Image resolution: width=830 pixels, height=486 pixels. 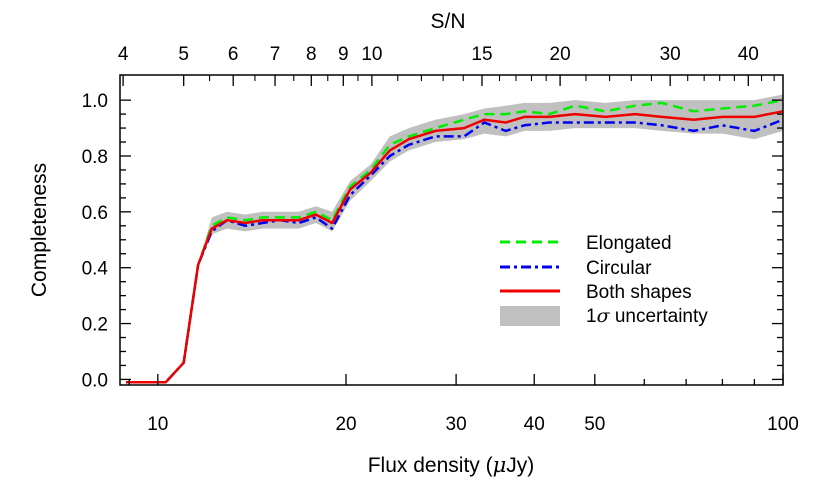 I want to click on x-tick-label: 30, so click(x=456, y=424).